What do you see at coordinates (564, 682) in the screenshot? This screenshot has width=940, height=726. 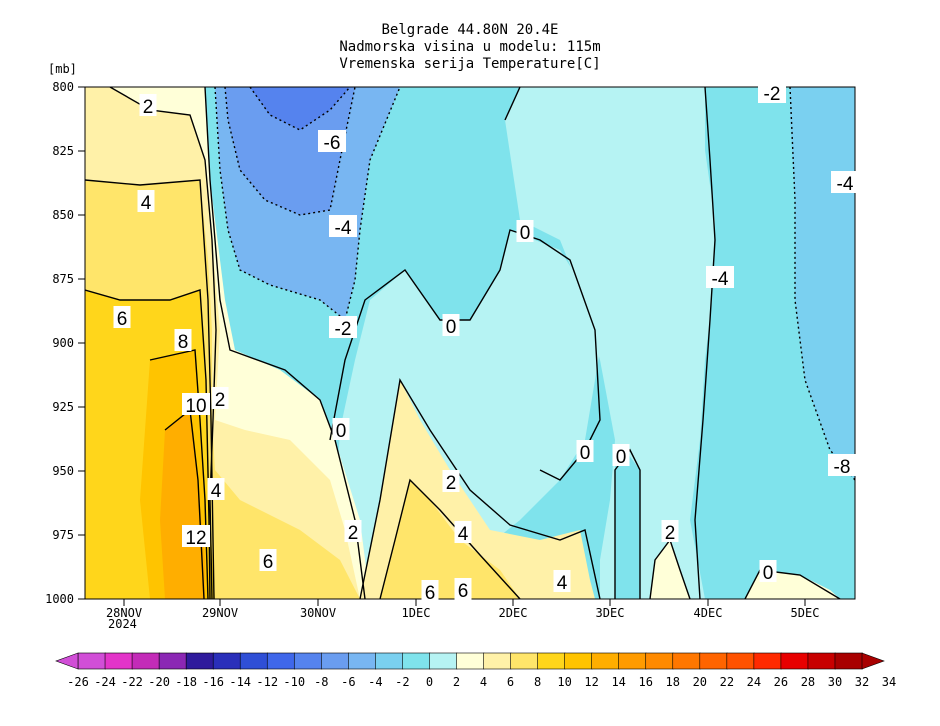 I see `colorbar-tick-label: 10` at bounding box center [564, 682].